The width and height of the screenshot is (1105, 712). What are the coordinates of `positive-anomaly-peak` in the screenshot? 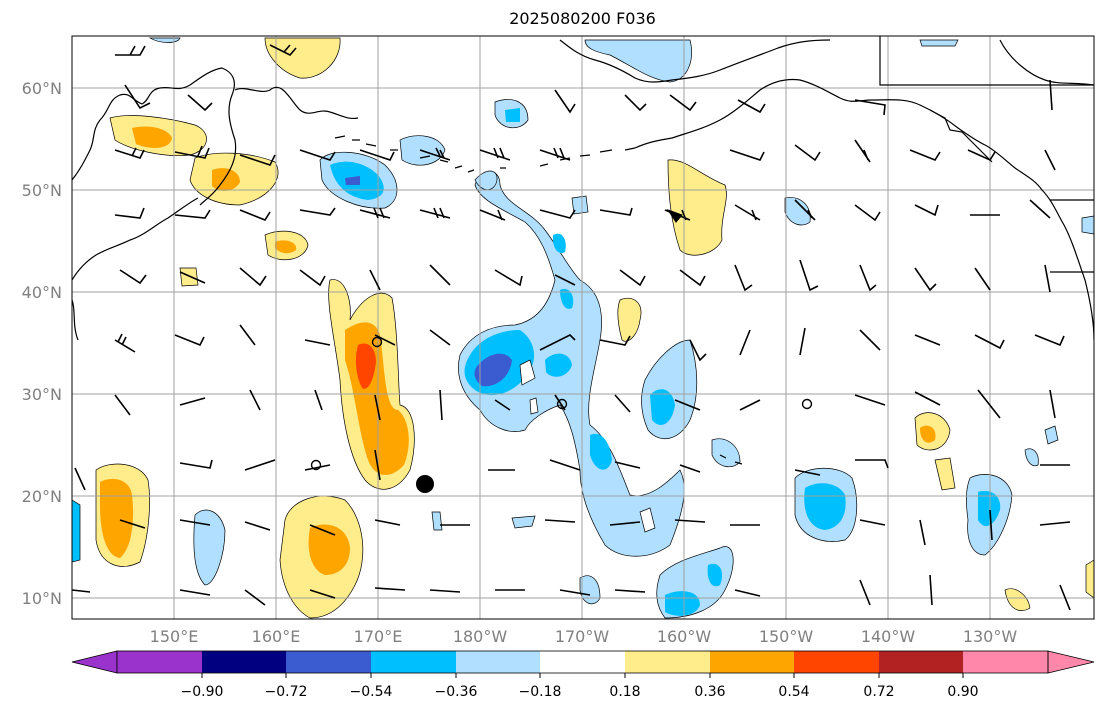 It's located at (365, 366).